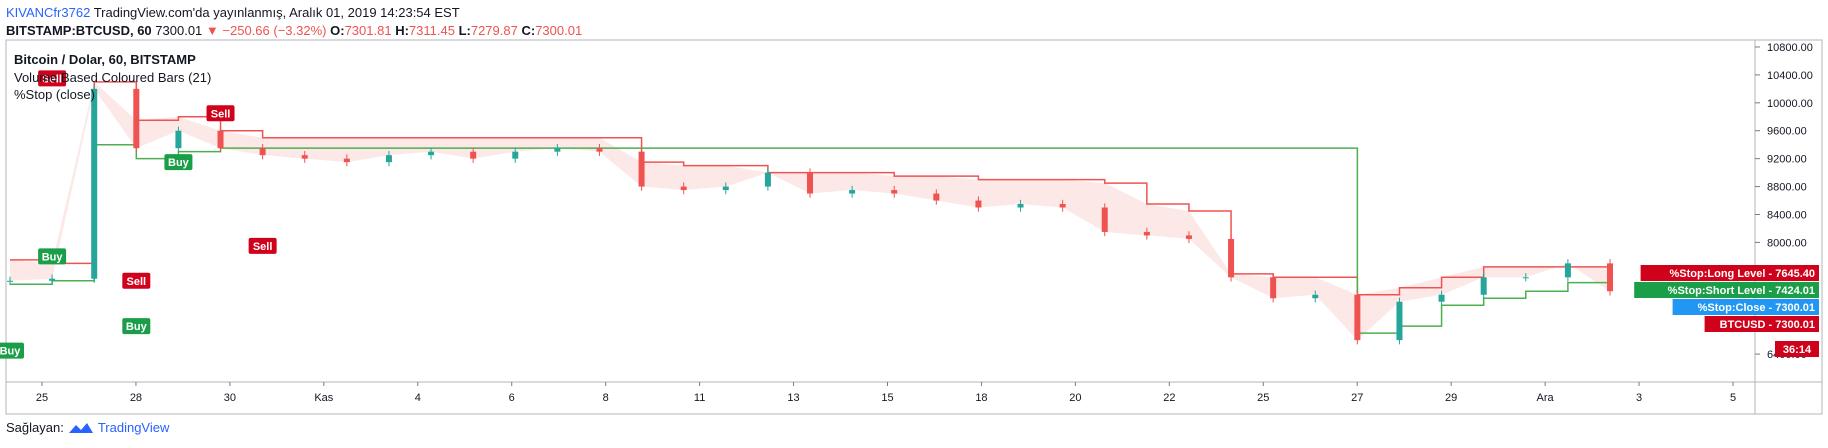 This screenshot has height=448, width=1828. I want to click on open-value: 7301.81, so click(368, 30).